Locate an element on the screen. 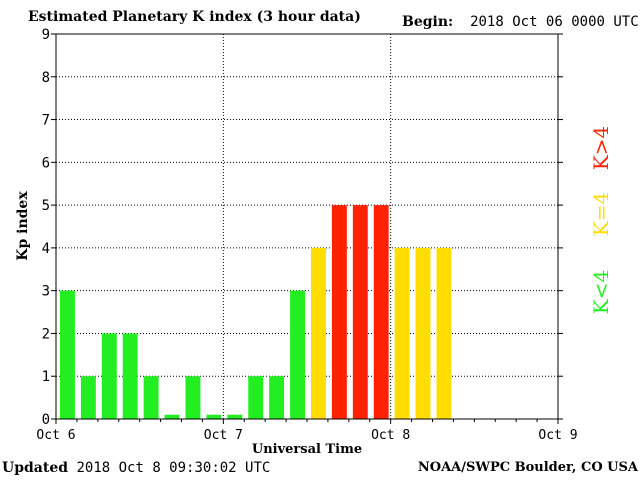 The width and height of the screenshot is (640, 480). x-axis-label: Universal Time is located at coordinates (307, 449).